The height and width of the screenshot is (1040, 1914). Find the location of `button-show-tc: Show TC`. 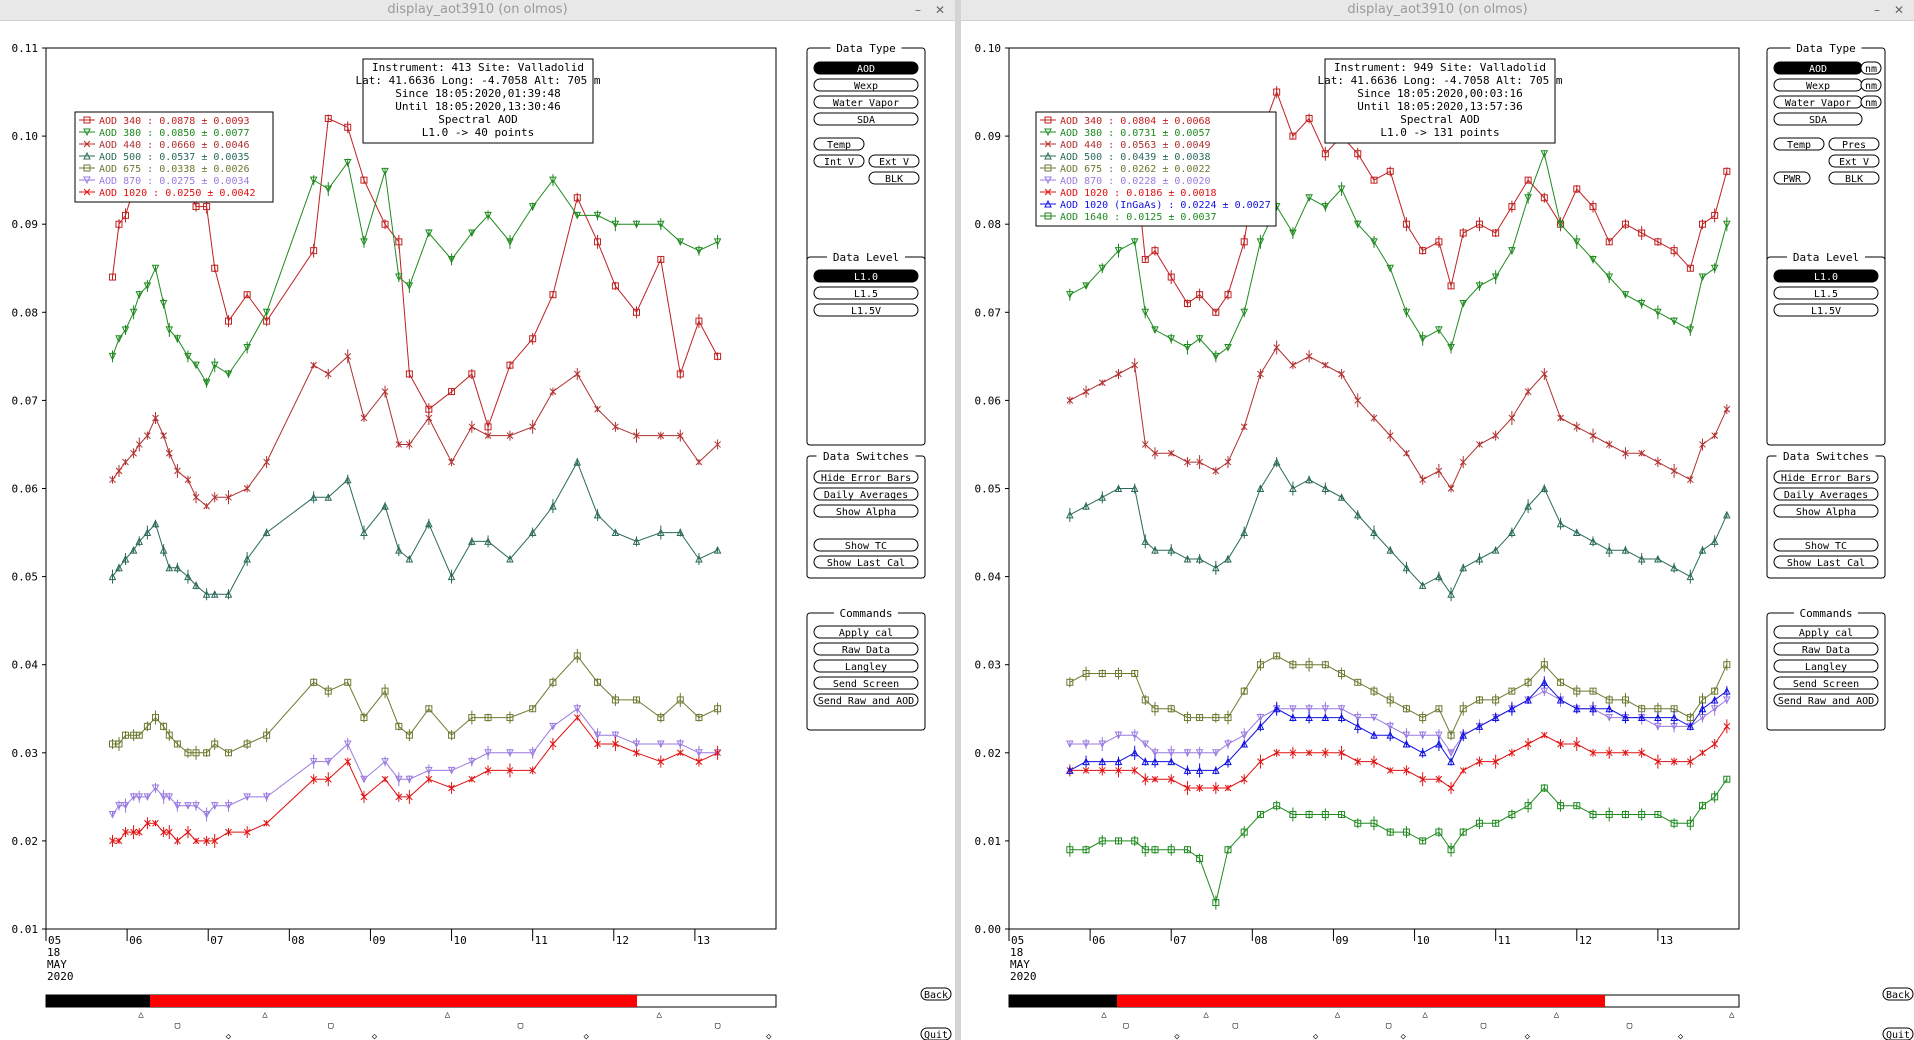

button-show-tc: Show TC is located at coordinates (866, 545).